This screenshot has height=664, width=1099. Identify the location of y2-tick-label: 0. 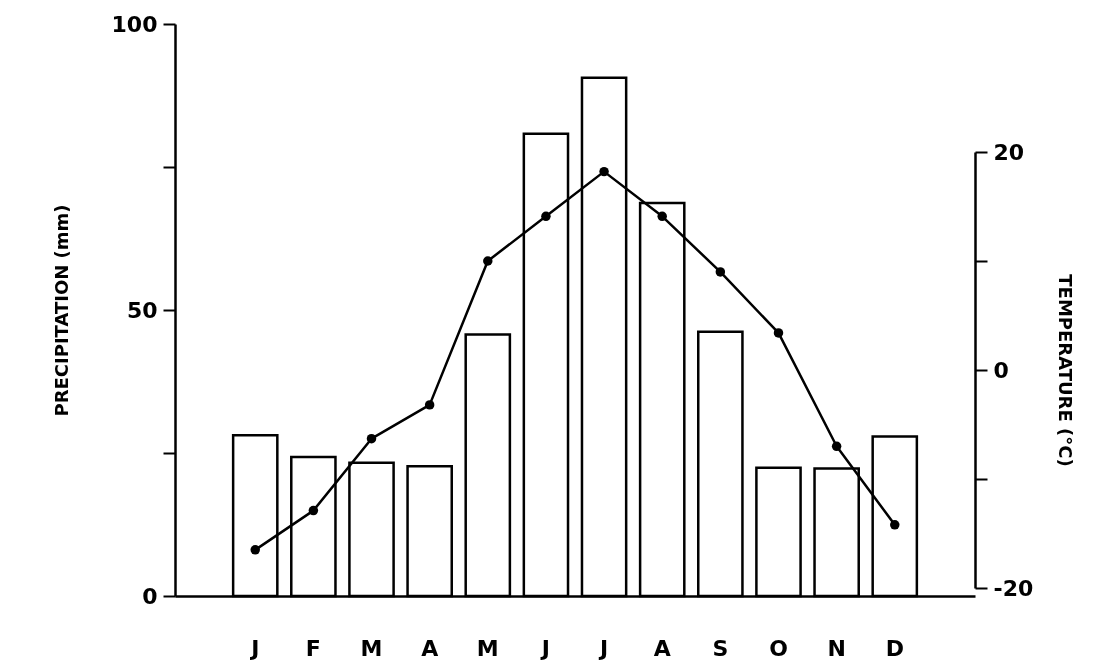
(1001, 370).